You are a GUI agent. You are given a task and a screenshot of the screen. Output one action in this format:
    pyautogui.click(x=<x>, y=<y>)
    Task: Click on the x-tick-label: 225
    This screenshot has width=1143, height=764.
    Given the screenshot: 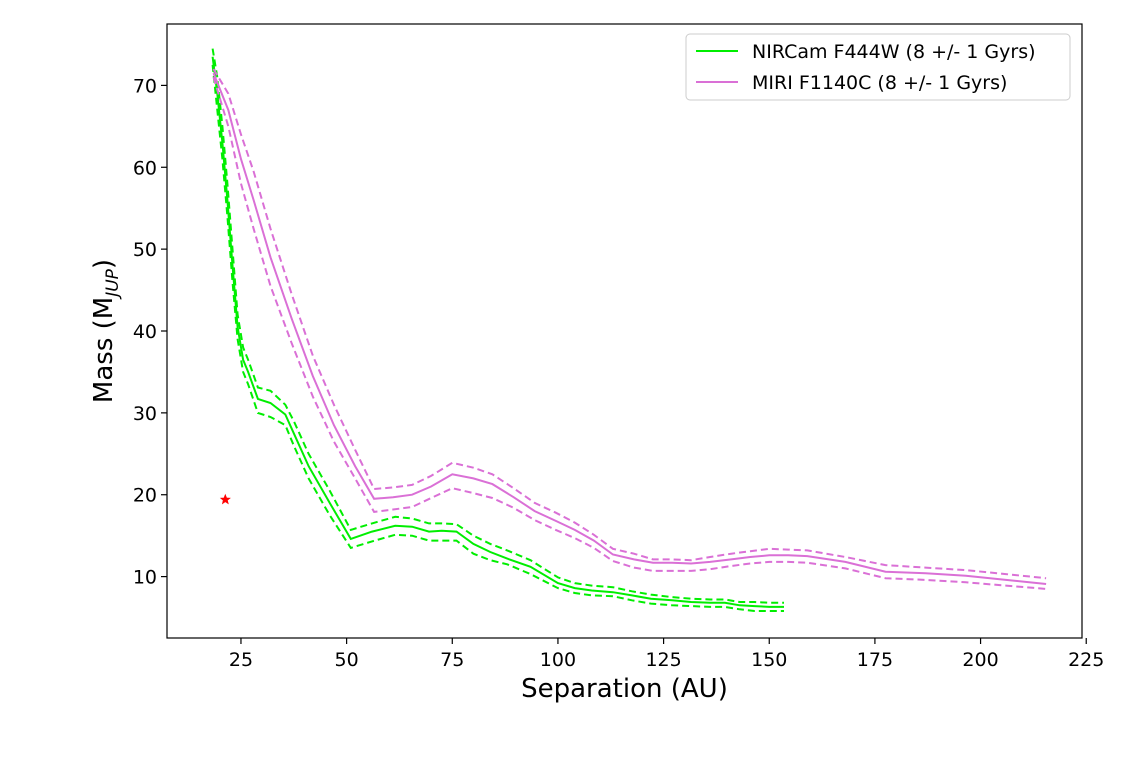 What is the action you would take?
    pyautogui.click(x=1086, y=660)
    